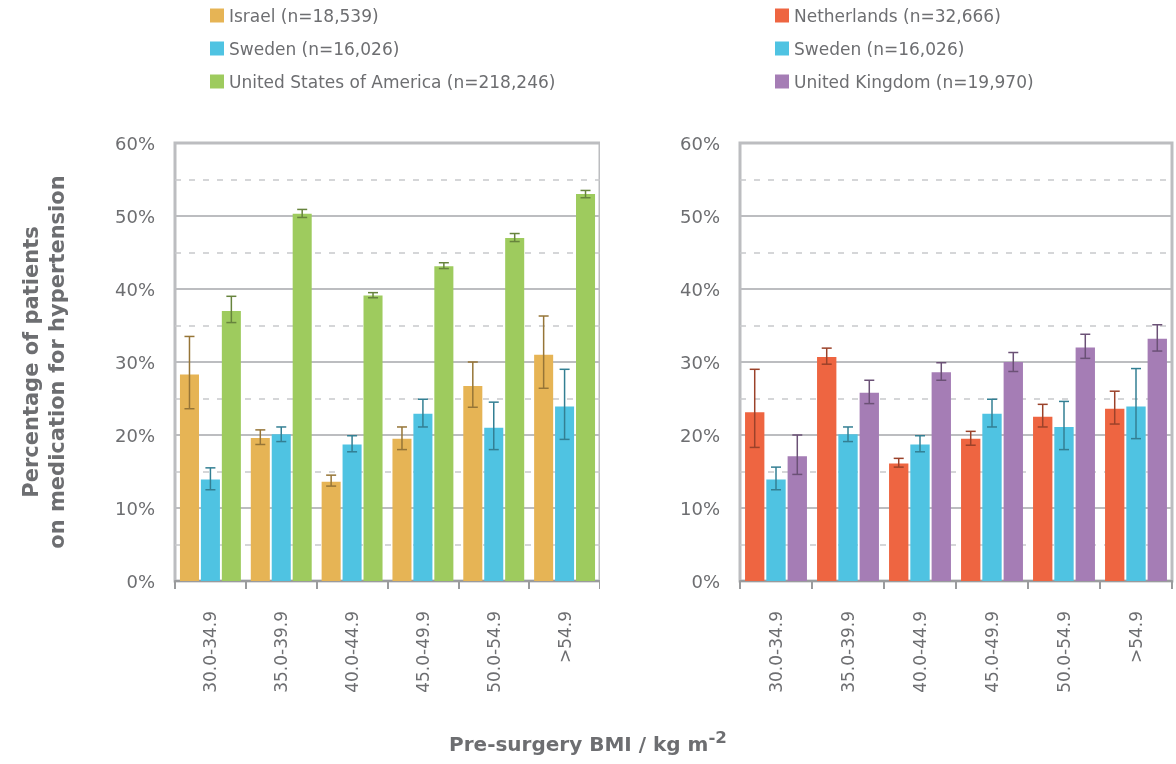 The width and height of the screenshot is (1176, 764). What do you see at coordinates (44, 362) in the screenshot?
I see `y-axis-title: Percentage of patients on medication for hypertension` at bounding box center [44, 362].